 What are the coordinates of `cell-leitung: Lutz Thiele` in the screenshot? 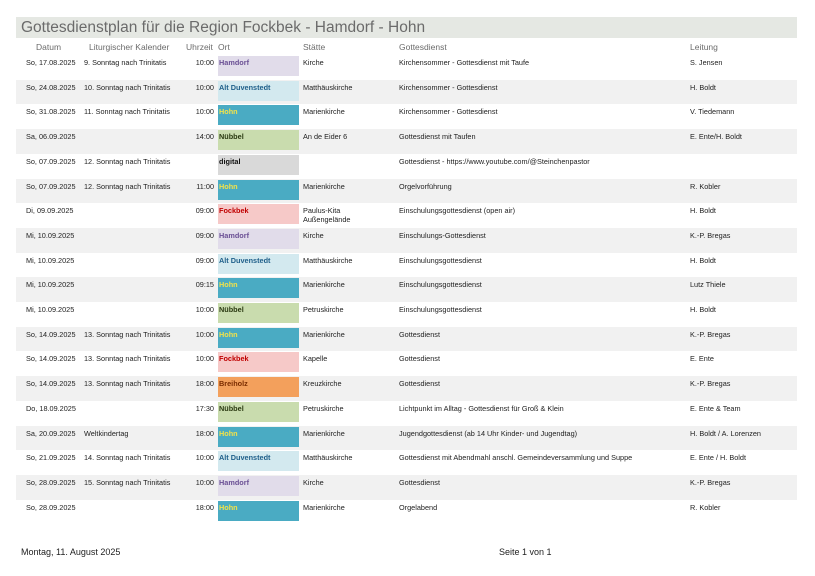 It's located at (708, 285).